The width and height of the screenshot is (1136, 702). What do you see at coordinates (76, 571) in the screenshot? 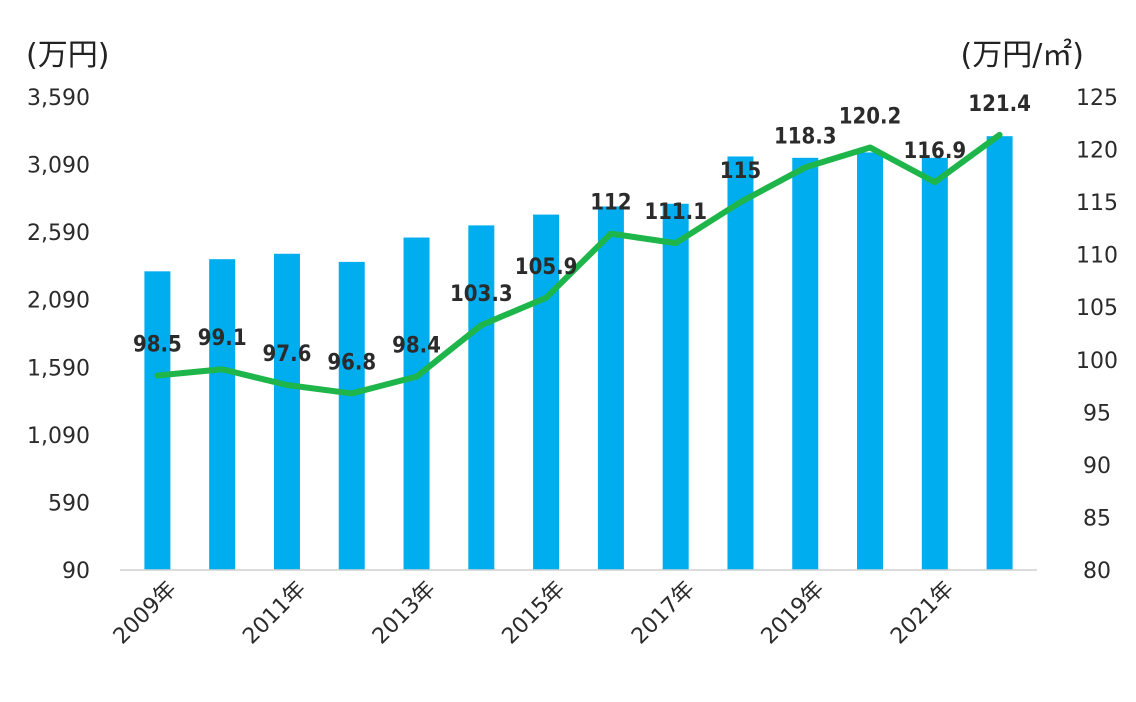
I see `y-left-tick-label: 90` at bounding box center [76, 571].